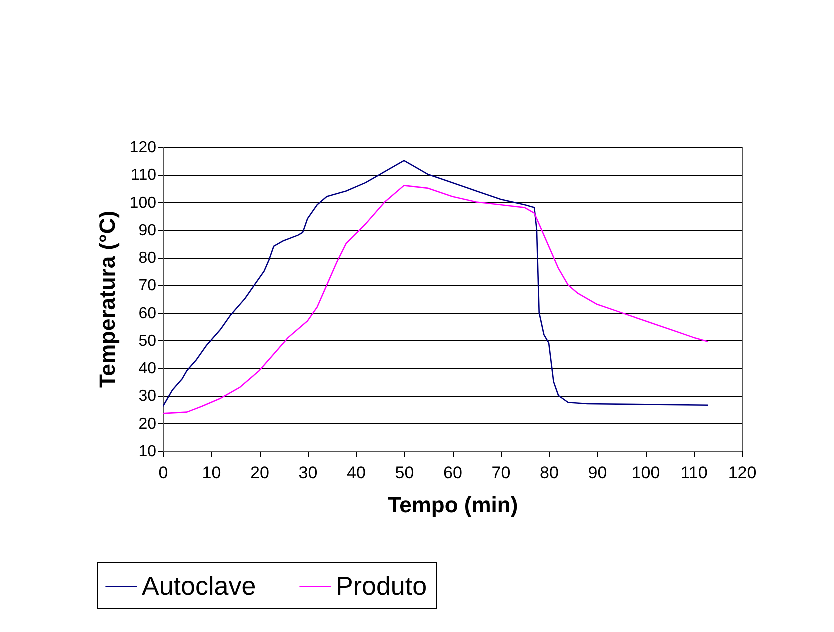  Describe the element at coordinates (147, 231) in the screenshot. I see `y-tick-label: 90` at that location.